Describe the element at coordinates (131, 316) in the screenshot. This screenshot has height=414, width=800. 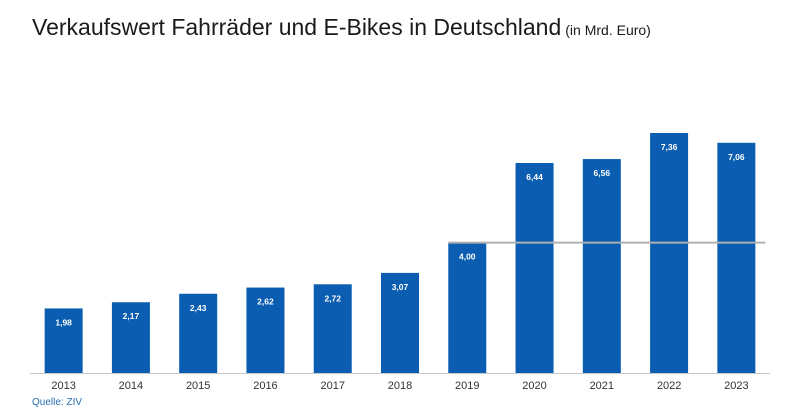
I see `data-label-2014: 2,17` at that location.